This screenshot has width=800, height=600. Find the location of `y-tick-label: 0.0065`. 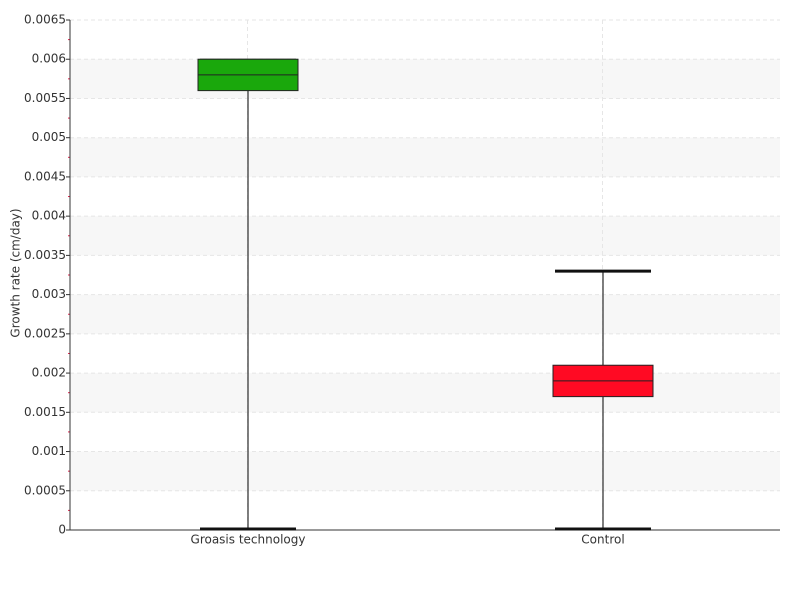

y-tick-label: 0.0065 is located at coordinates (45, 20).